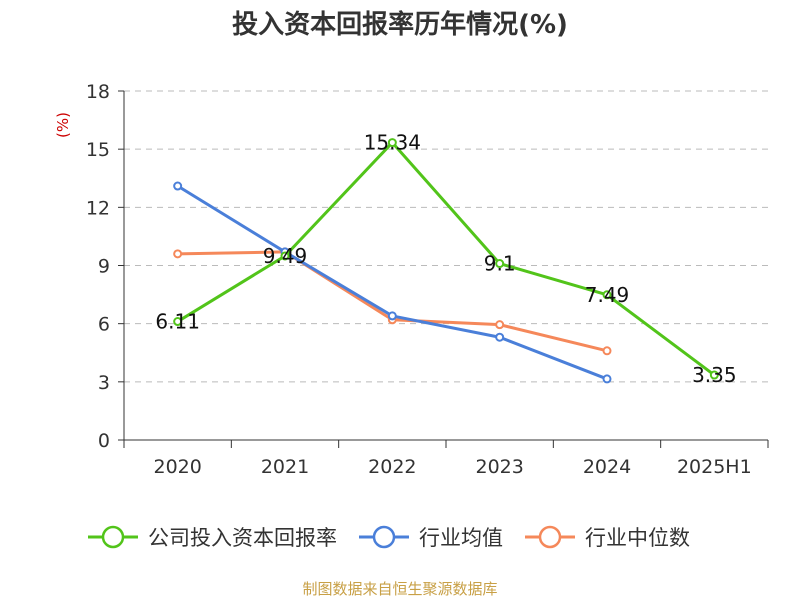  I want to click on y-tick-label: 15, so click(98, 150).